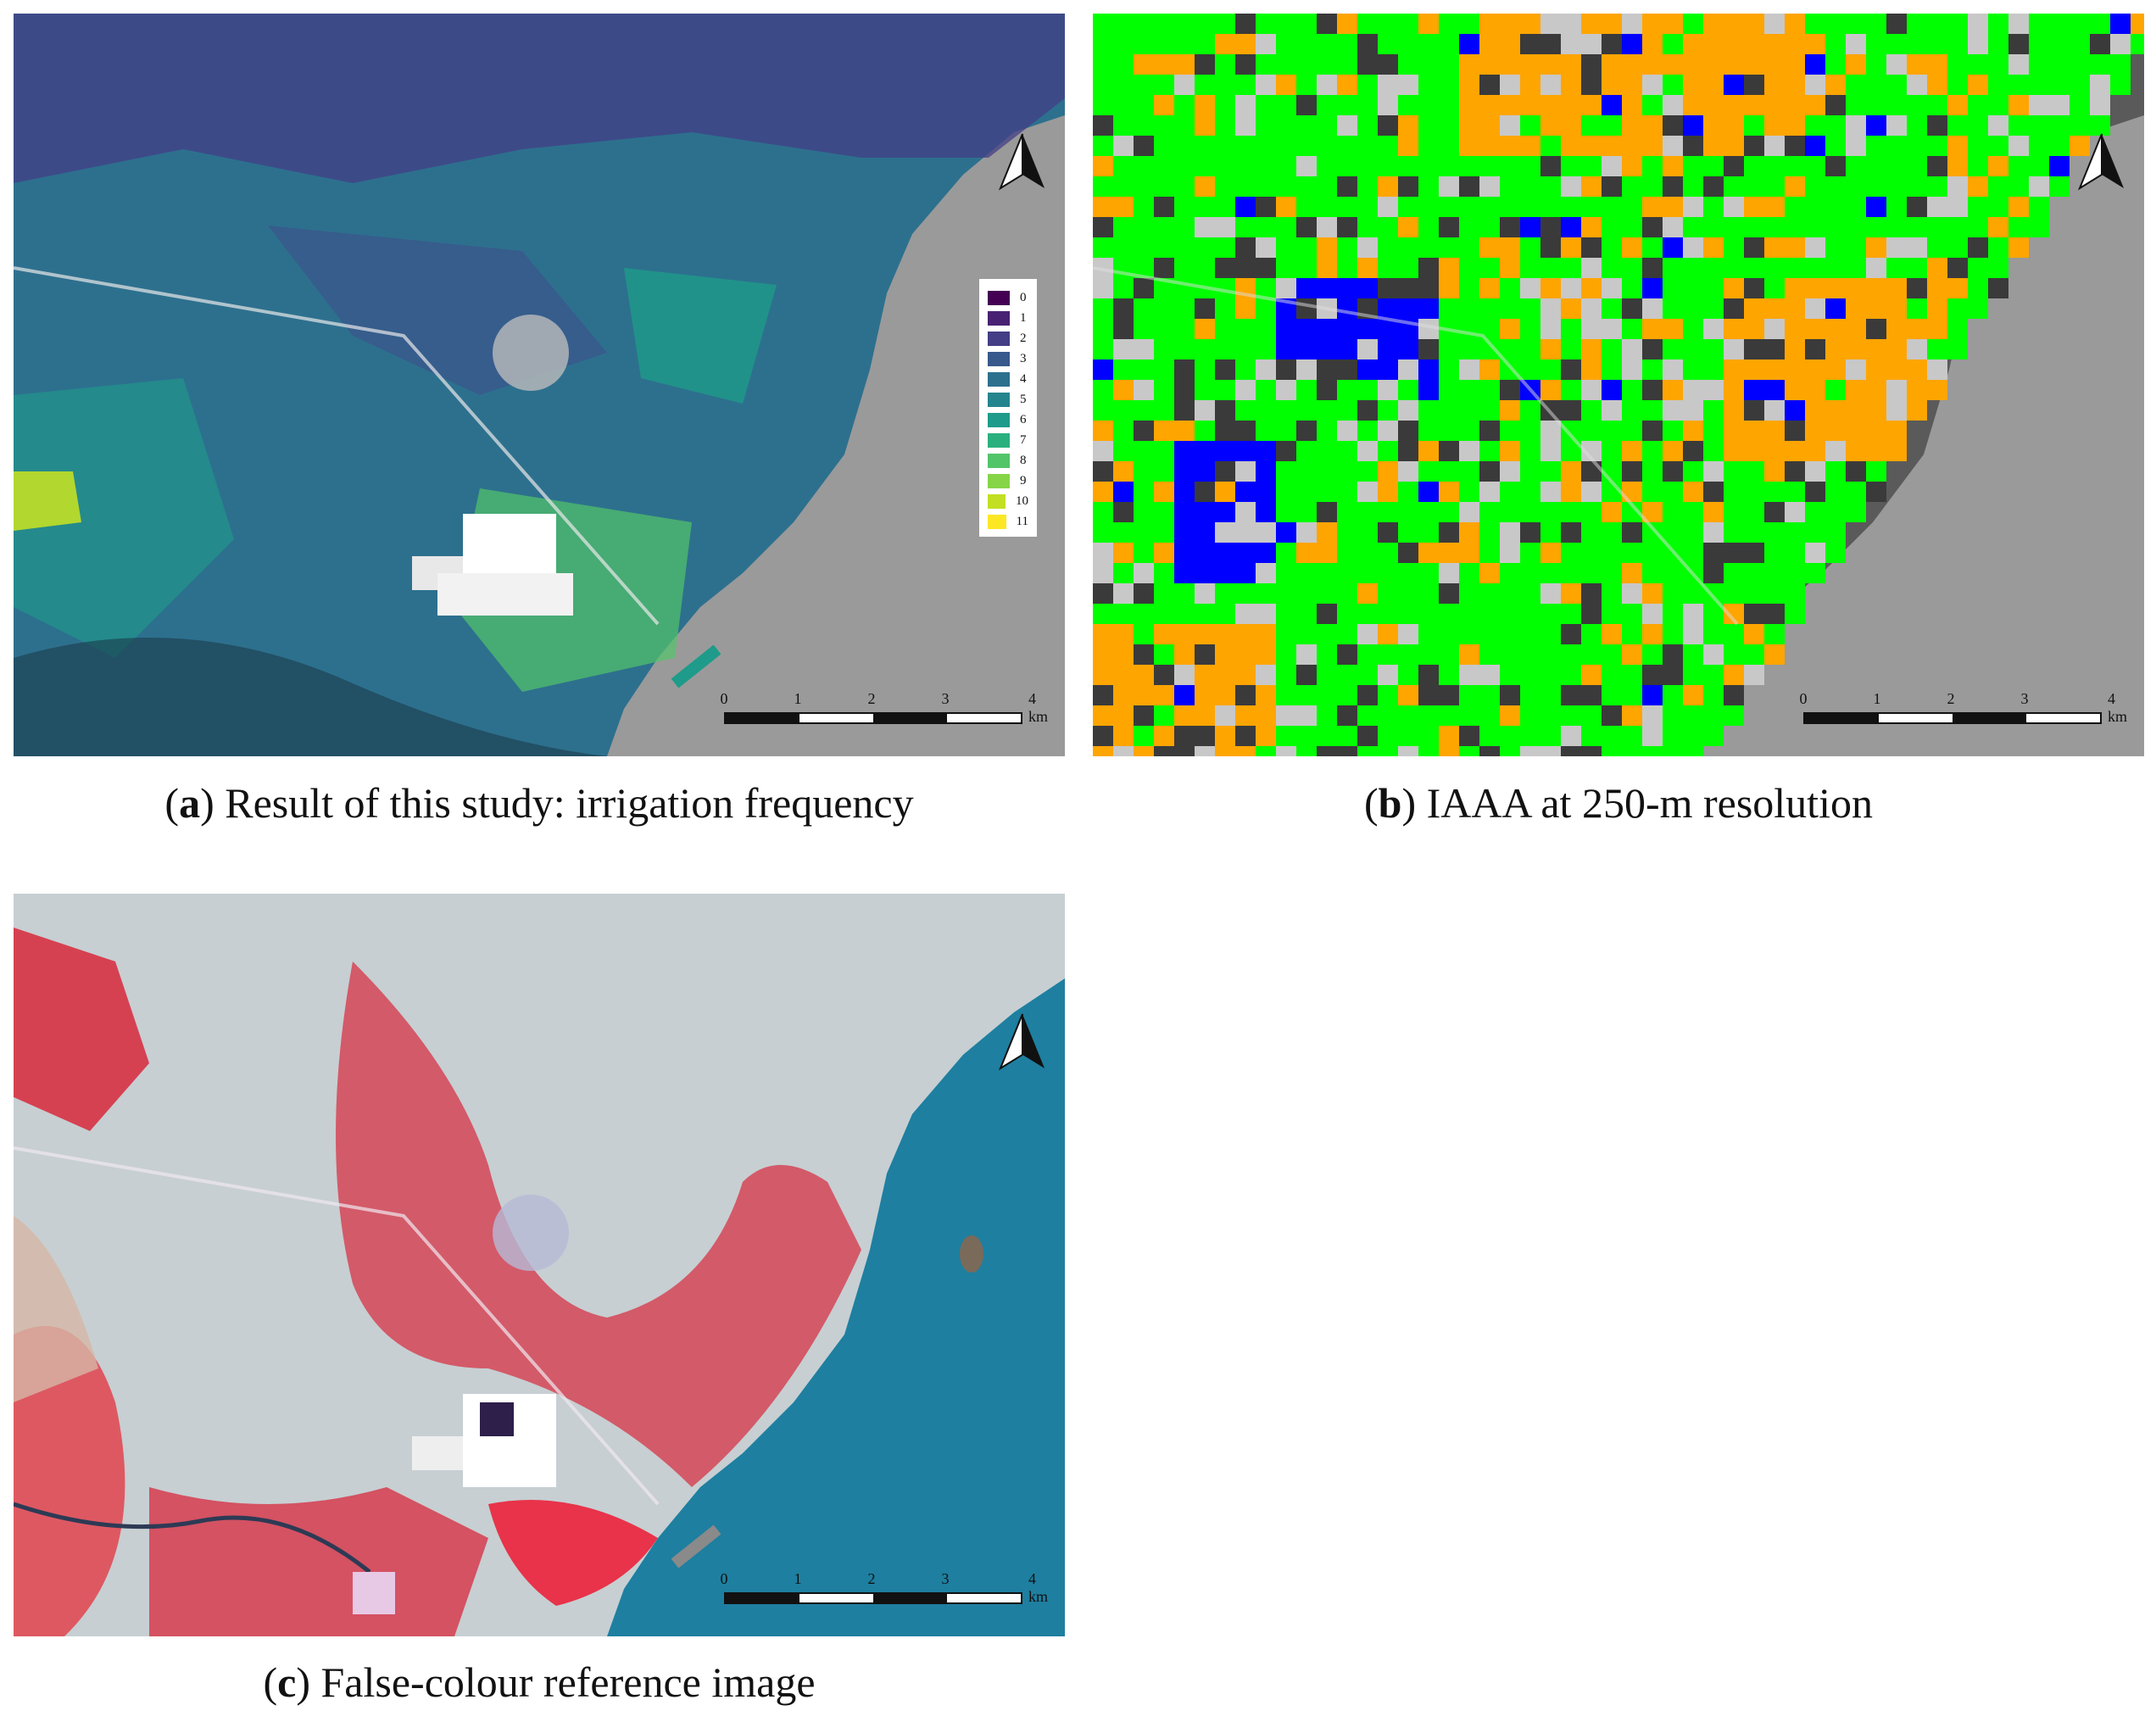 This screenshot has width=2156, height=1722. I want to click on legend-label: 6, so click(1024, 419).